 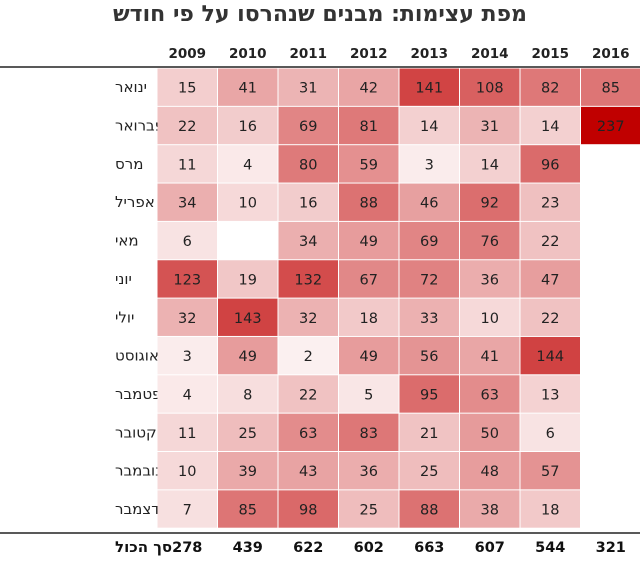 I want to click on cell-value-label: 11, so click(x=187, y=165).